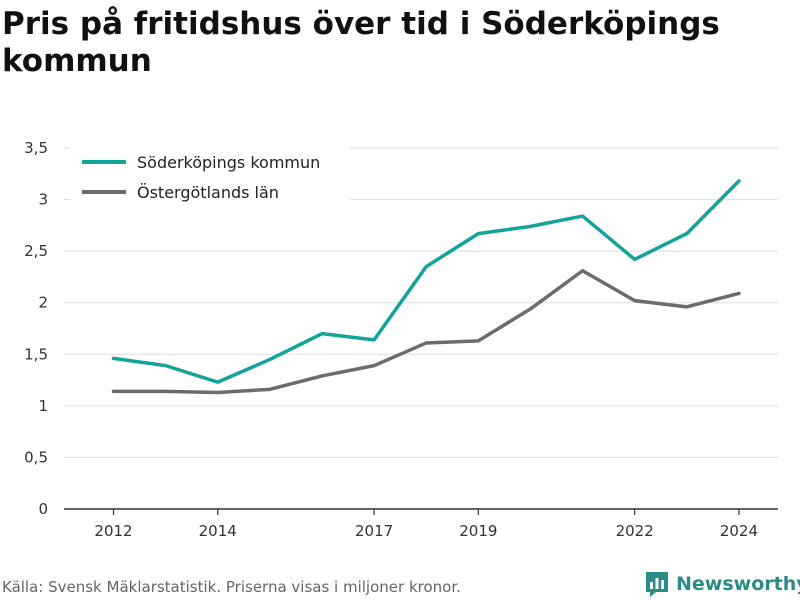 This screenshot has width=800, height=600. Describe the element at coordinates (43, 303) in the screenshot. I see `y-tick-label: 2` at that location.